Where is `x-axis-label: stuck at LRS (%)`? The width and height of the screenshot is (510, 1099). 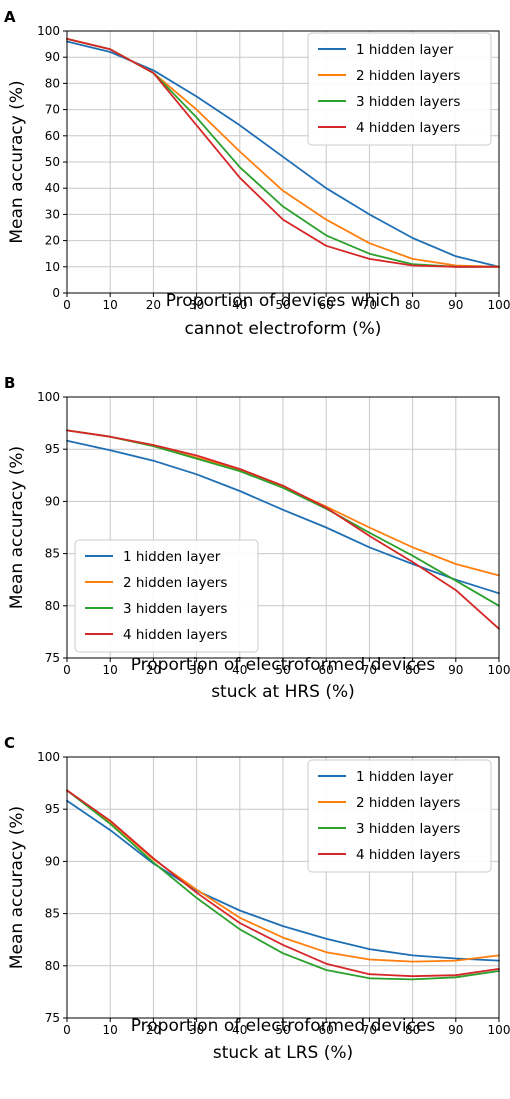 x-axis-label: stuck at LRS (%) is located at coordinates (283, 1053).